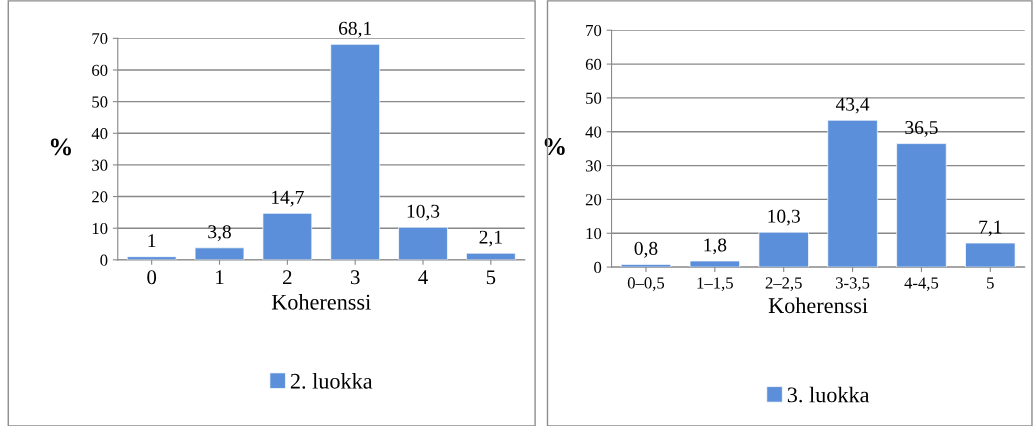  What do you see at coordinates (288, 198) in the screenshot?
I see `data-label: 14,7` at bounding box center [288, 198].